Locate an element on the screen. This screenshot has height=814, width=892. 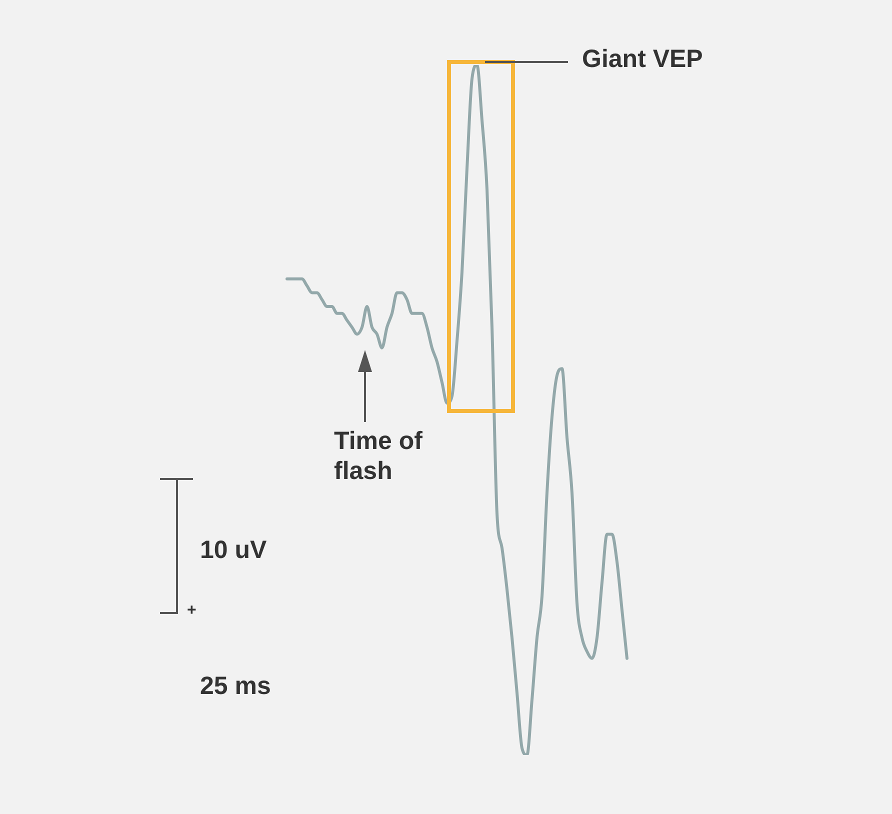
text: 10 uV is located at coordinates (233, 550).